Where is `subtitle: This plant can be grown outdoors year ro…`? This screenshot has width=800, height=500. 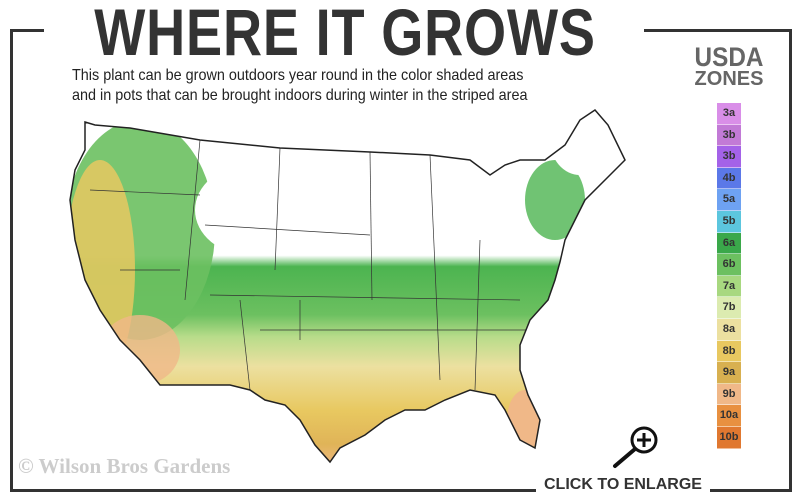
subtitle: This plant can be grown outdoors year ro… is located at coordinates (299, 86).